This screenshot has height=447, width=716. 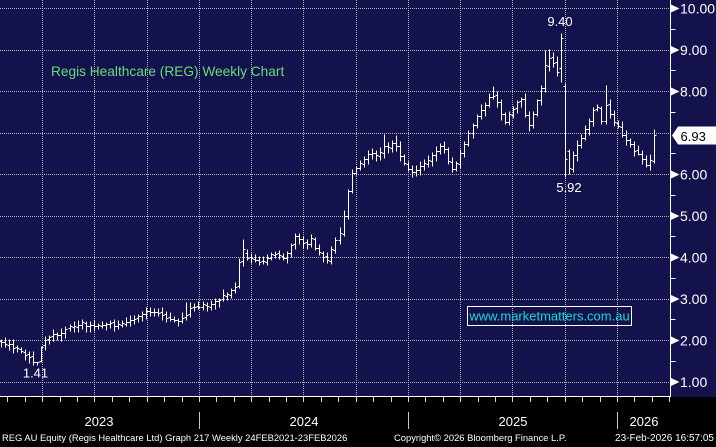 What do you see at coordinates (548, 316) in the screenshot?
I see `svg-text: www.marketmatters.com.au` at bounding box center [548, 316].